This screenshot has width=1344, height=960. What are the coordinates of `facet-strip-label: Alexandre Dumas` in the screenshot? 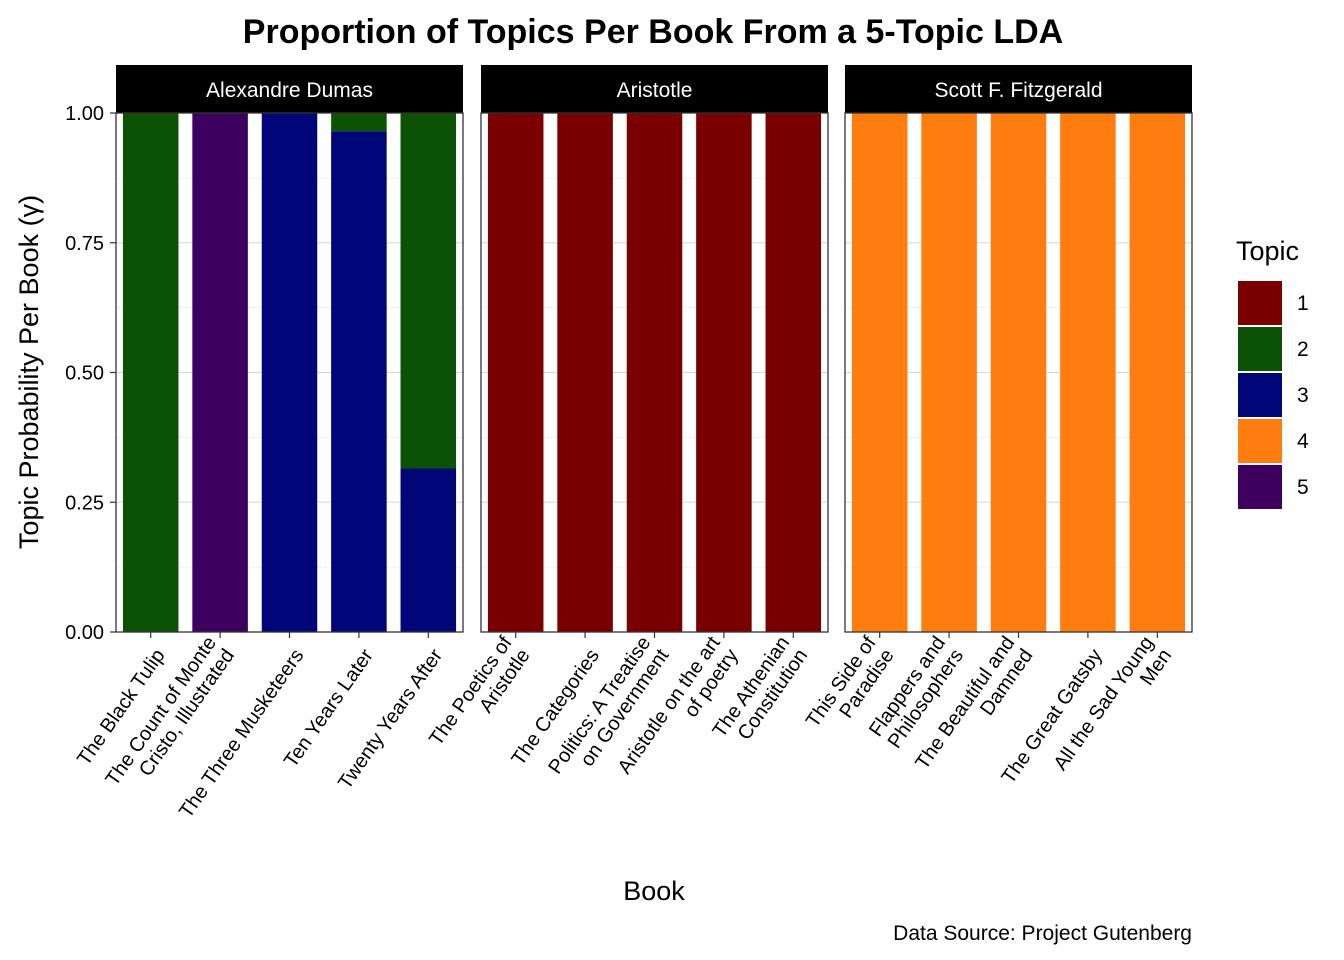 It's located at (289, 90).